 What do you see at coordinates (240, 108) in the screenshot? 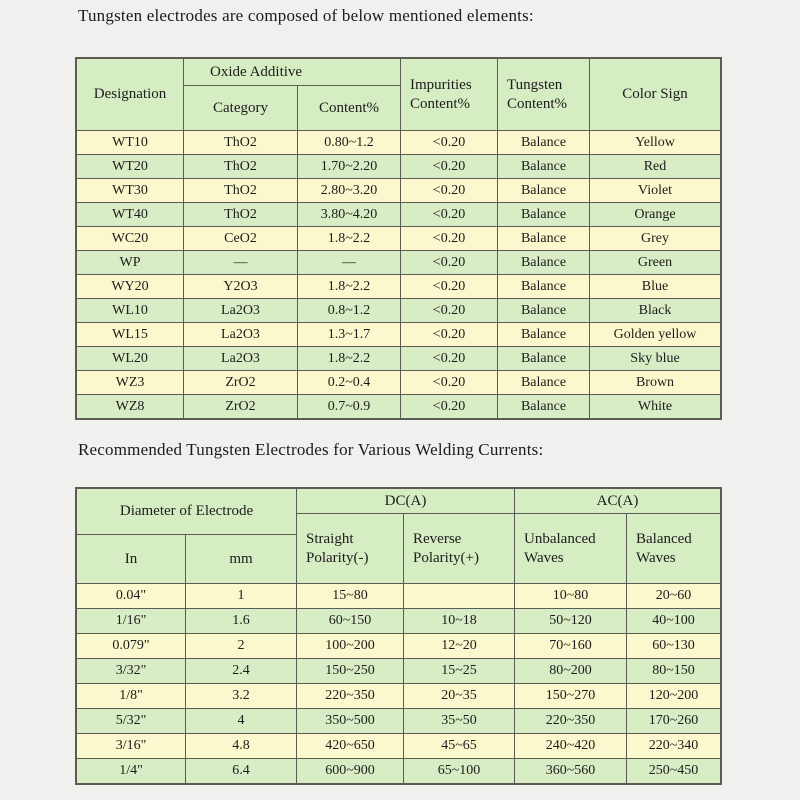
I see `header-category: Category` at bounding box center [240, 108].